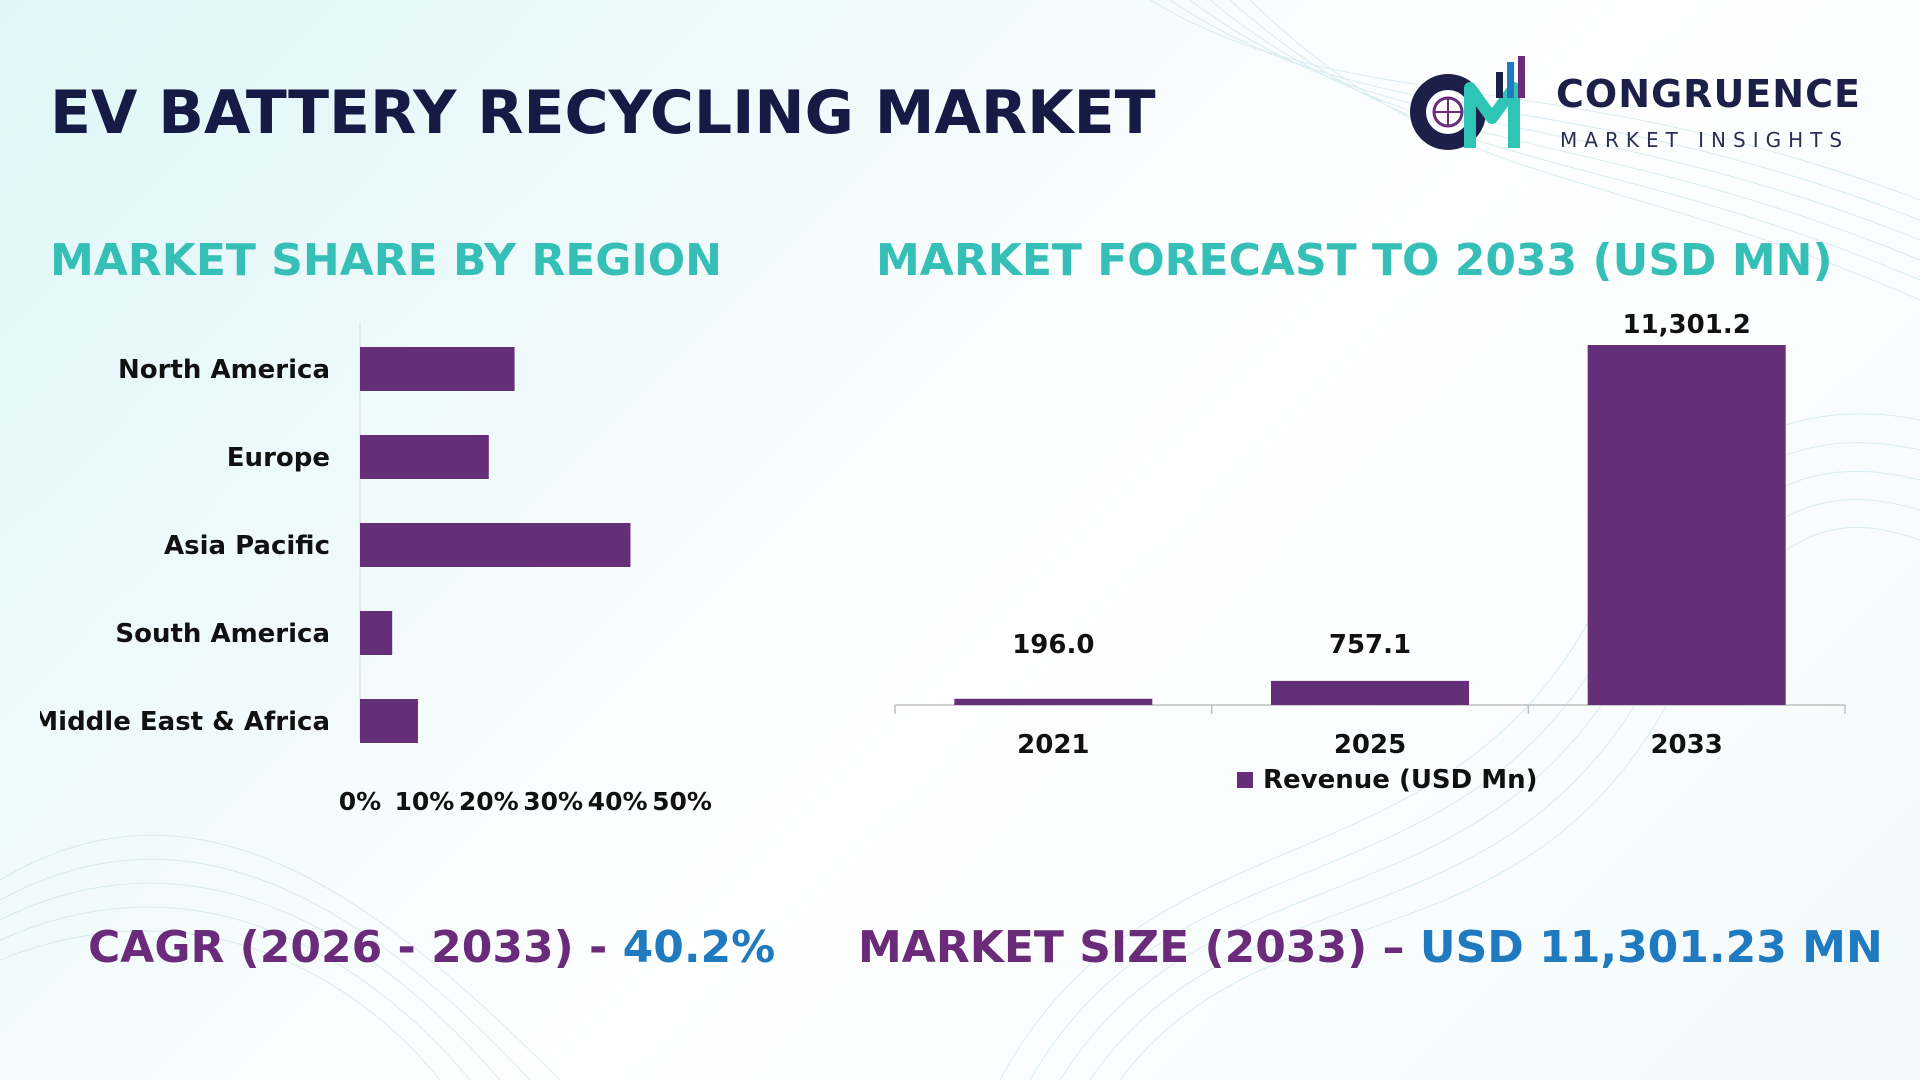 This screenshot has width=1920, height=1080. Describe the element at coordinates (386, 260) in the screenshot. I see `market-share-title: MARKET SHARE BY REGION` at that location.